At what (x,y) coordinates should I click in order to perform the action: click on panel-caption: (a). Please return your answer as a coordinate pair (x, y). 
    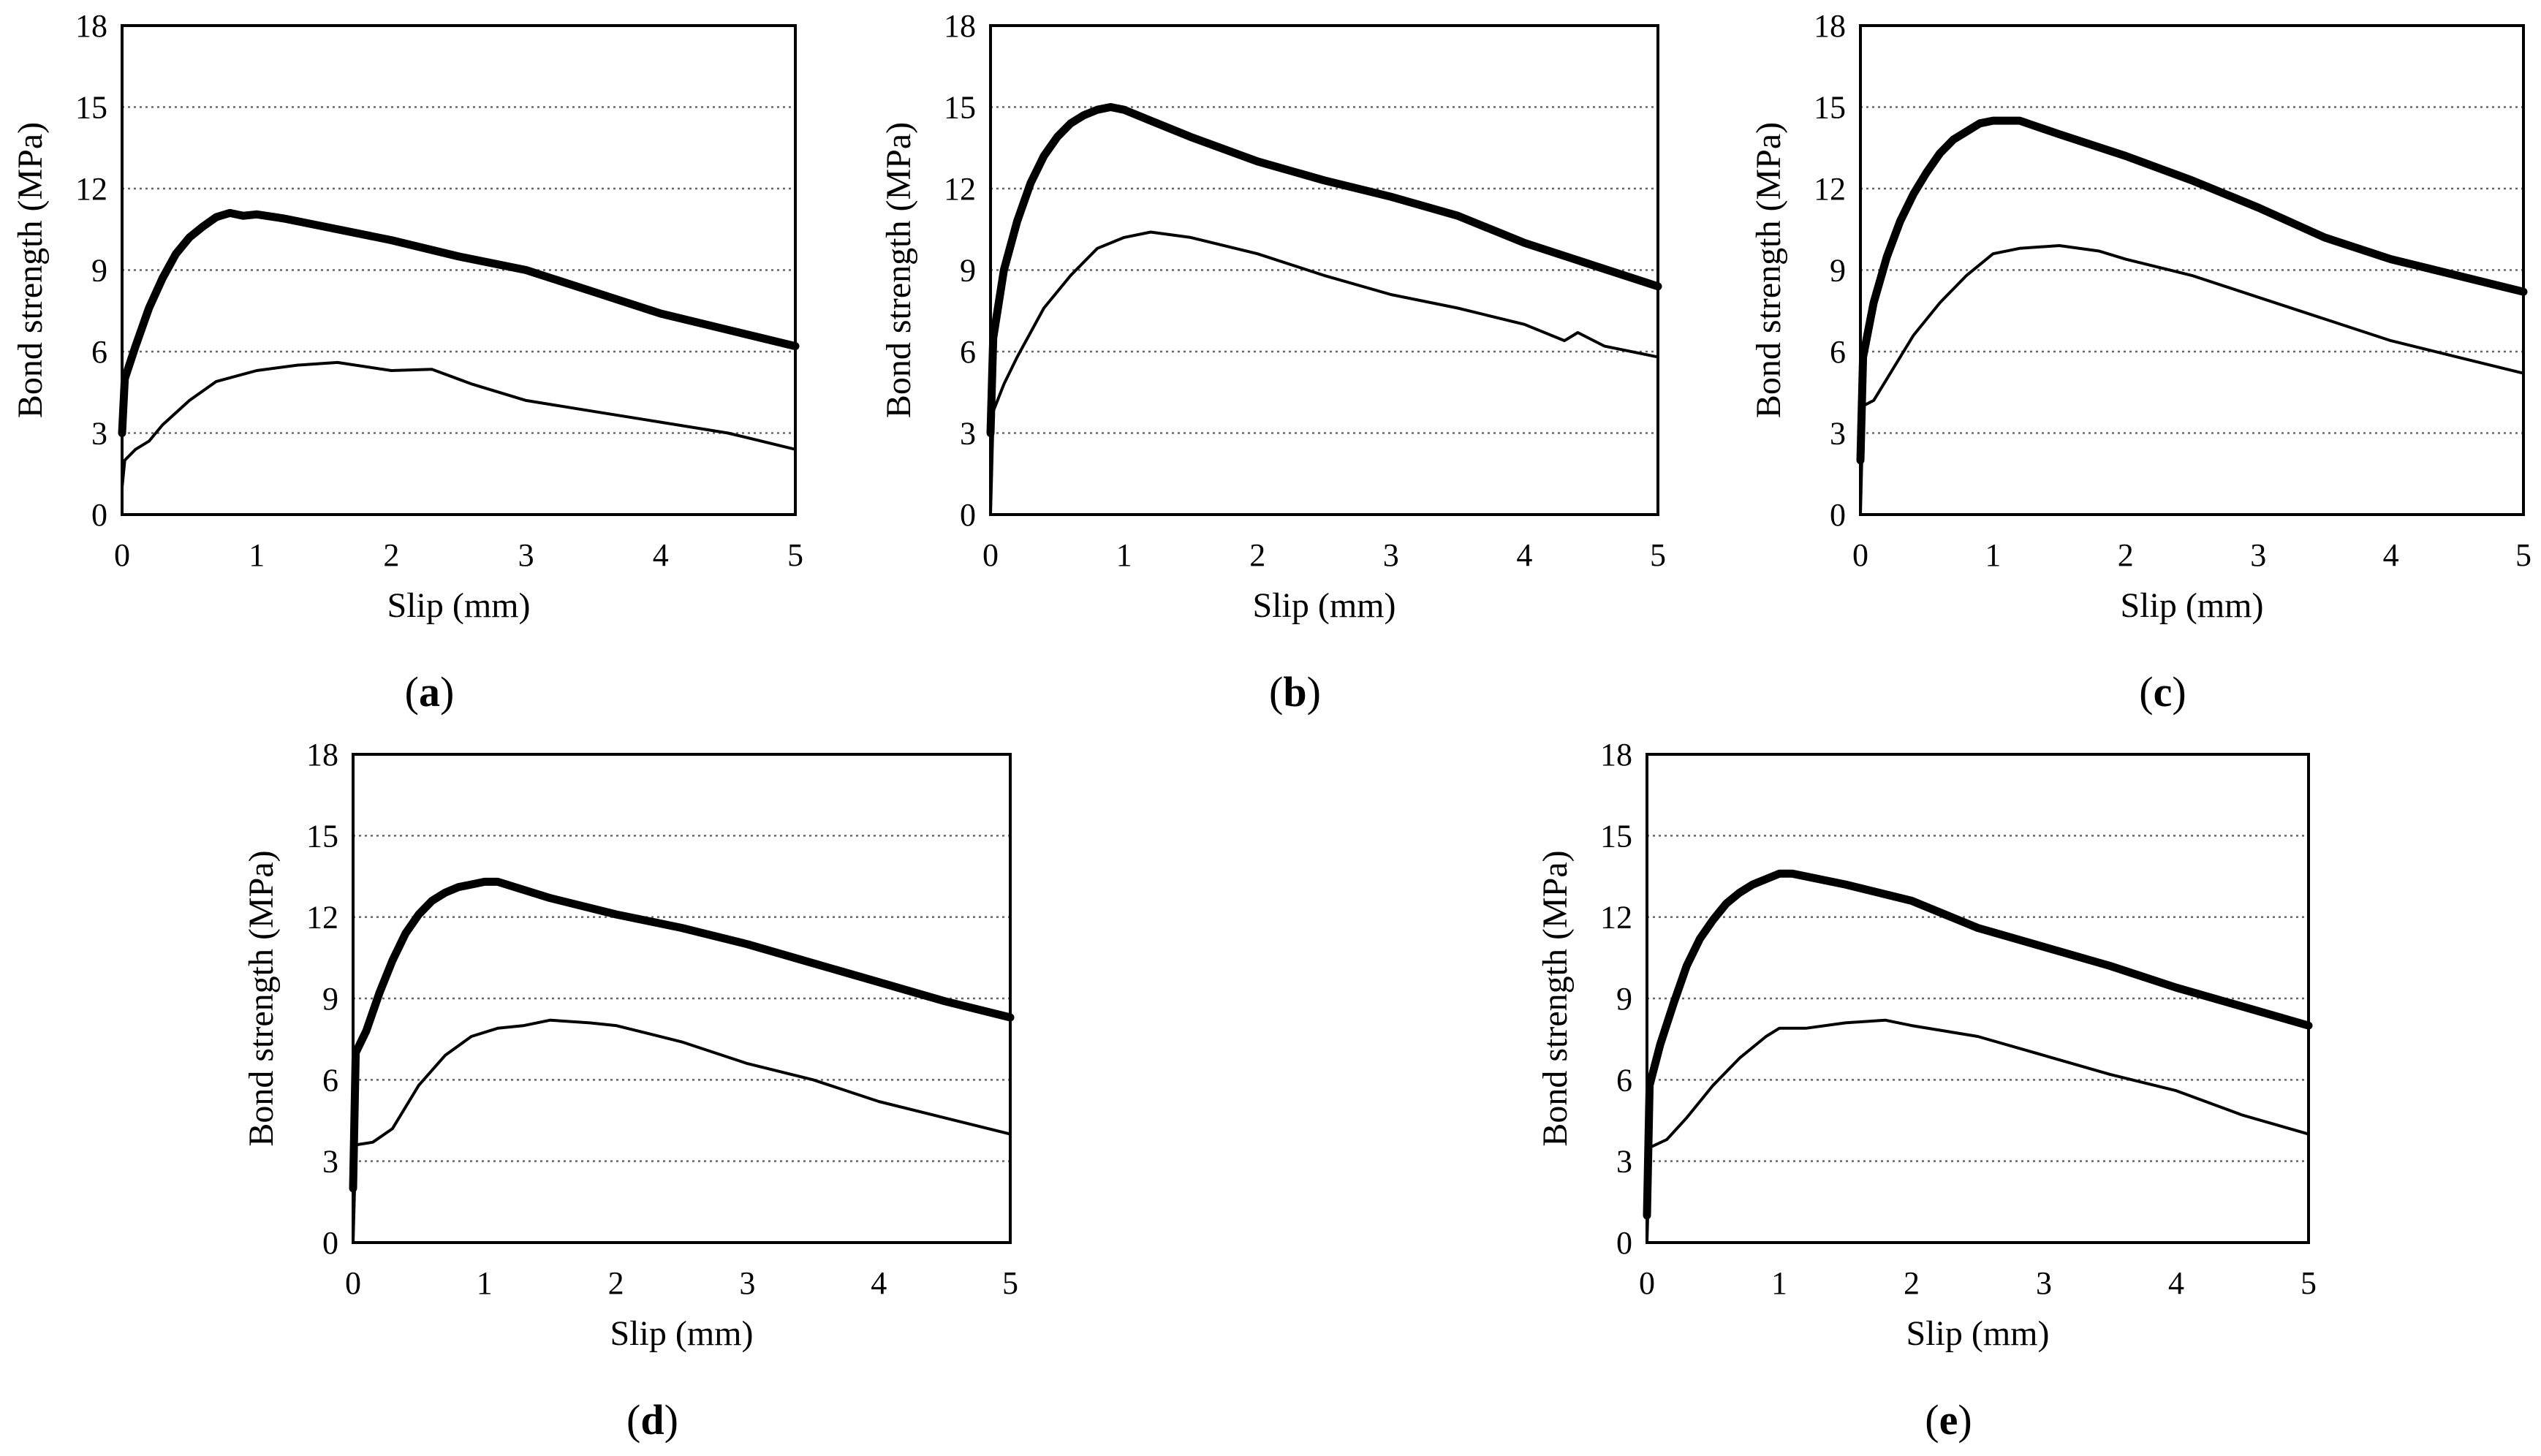
    Looking at the image, I should click on (430, 692).